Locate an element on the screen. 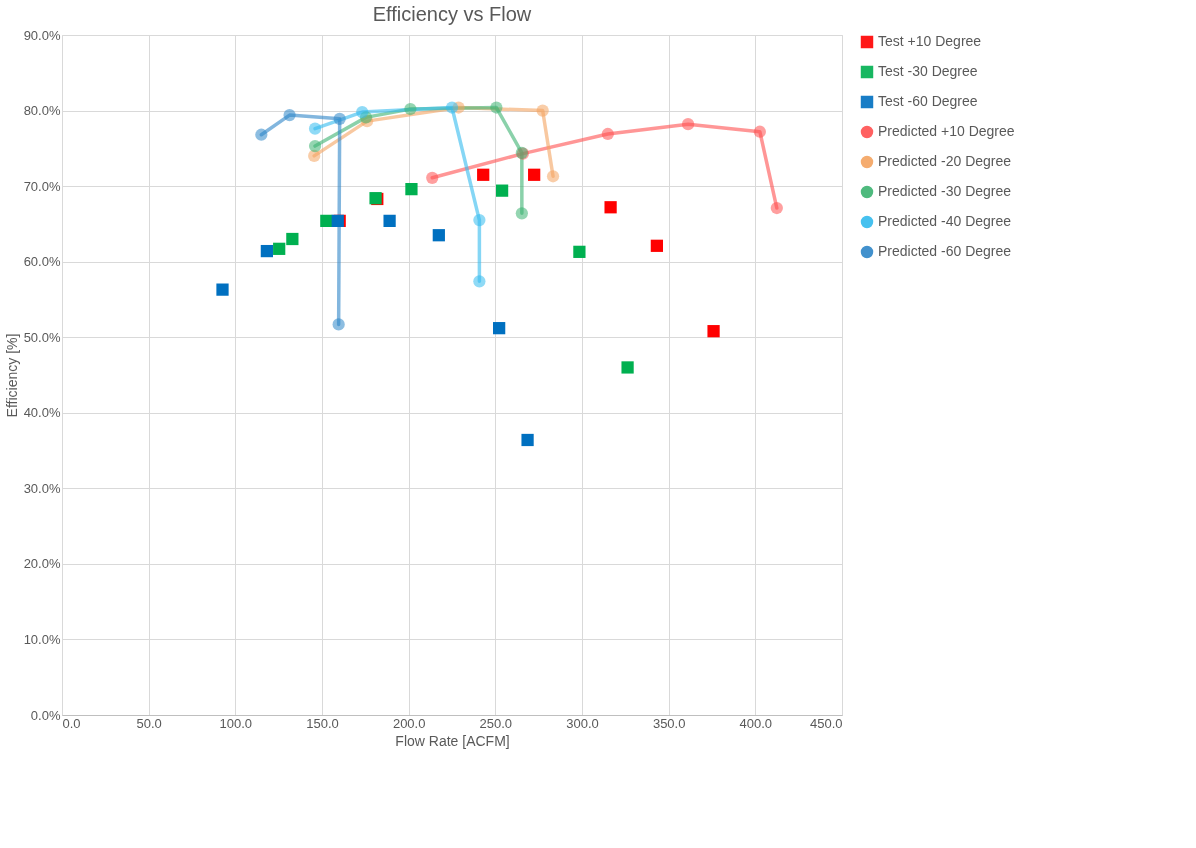  y-tick-label: 10.0% is located at coordinates (42, 639).